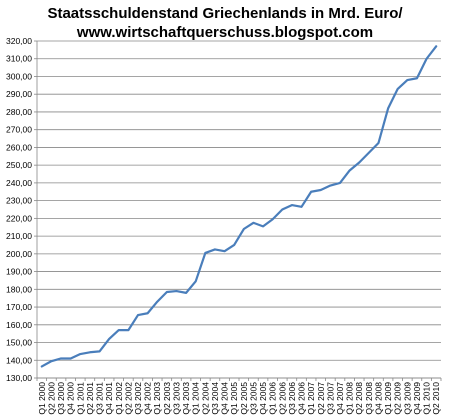 The height and width of the screenshot is (419, 450). I want to click on x-tick-label: Q3 2009, so click(407, 398).